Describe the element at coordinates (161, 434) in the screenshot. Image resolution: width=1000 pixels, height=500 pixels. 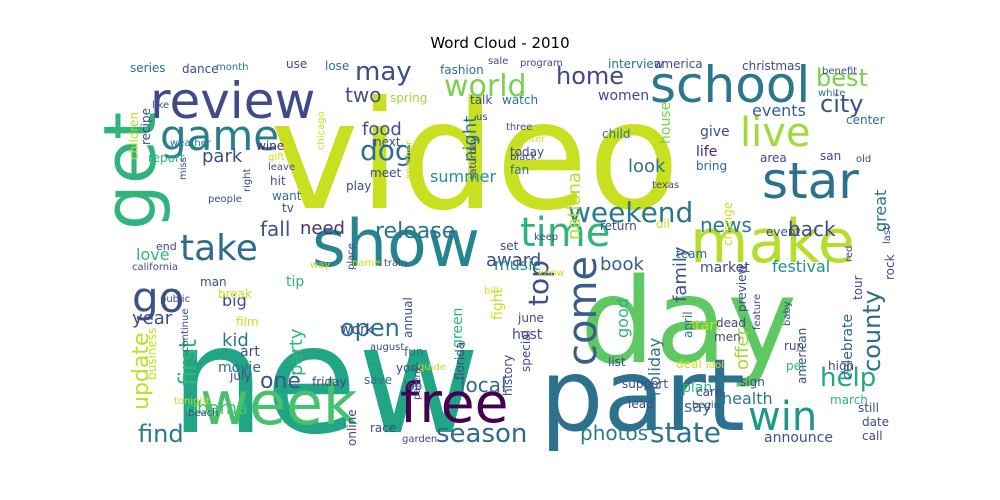
I see `word-find: find` at that location.